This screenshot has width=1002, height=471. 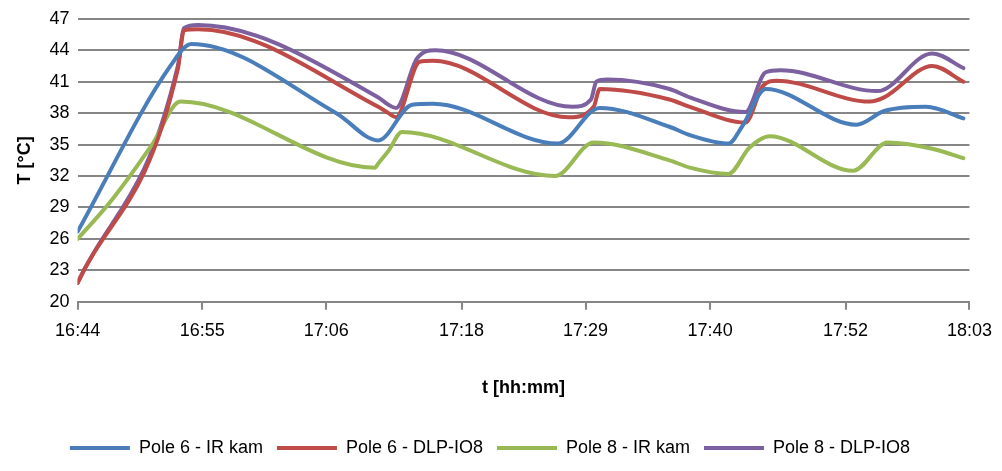 I want to click on y-tick-label: 44, so click(x=59, y=49).